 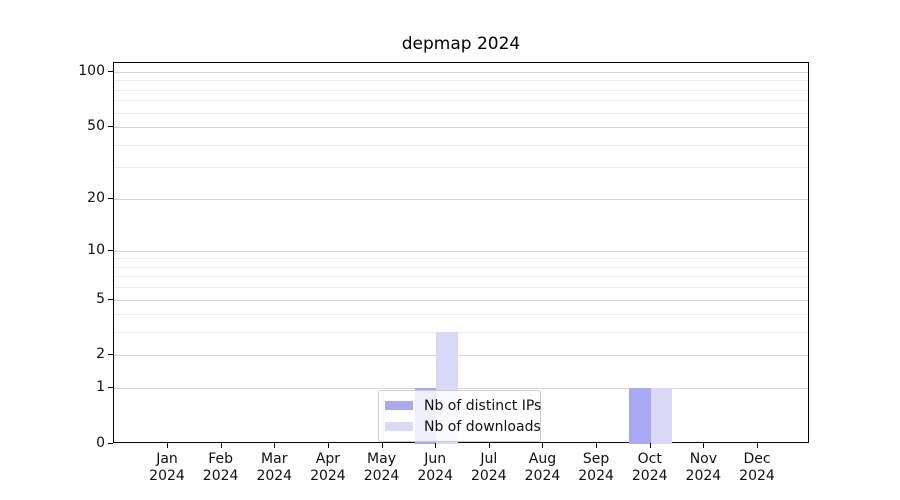 What do you see at coordinates (91, 71) in the screenshot?
I see `y-tick-label: 100` at bounding box center [91, 71].